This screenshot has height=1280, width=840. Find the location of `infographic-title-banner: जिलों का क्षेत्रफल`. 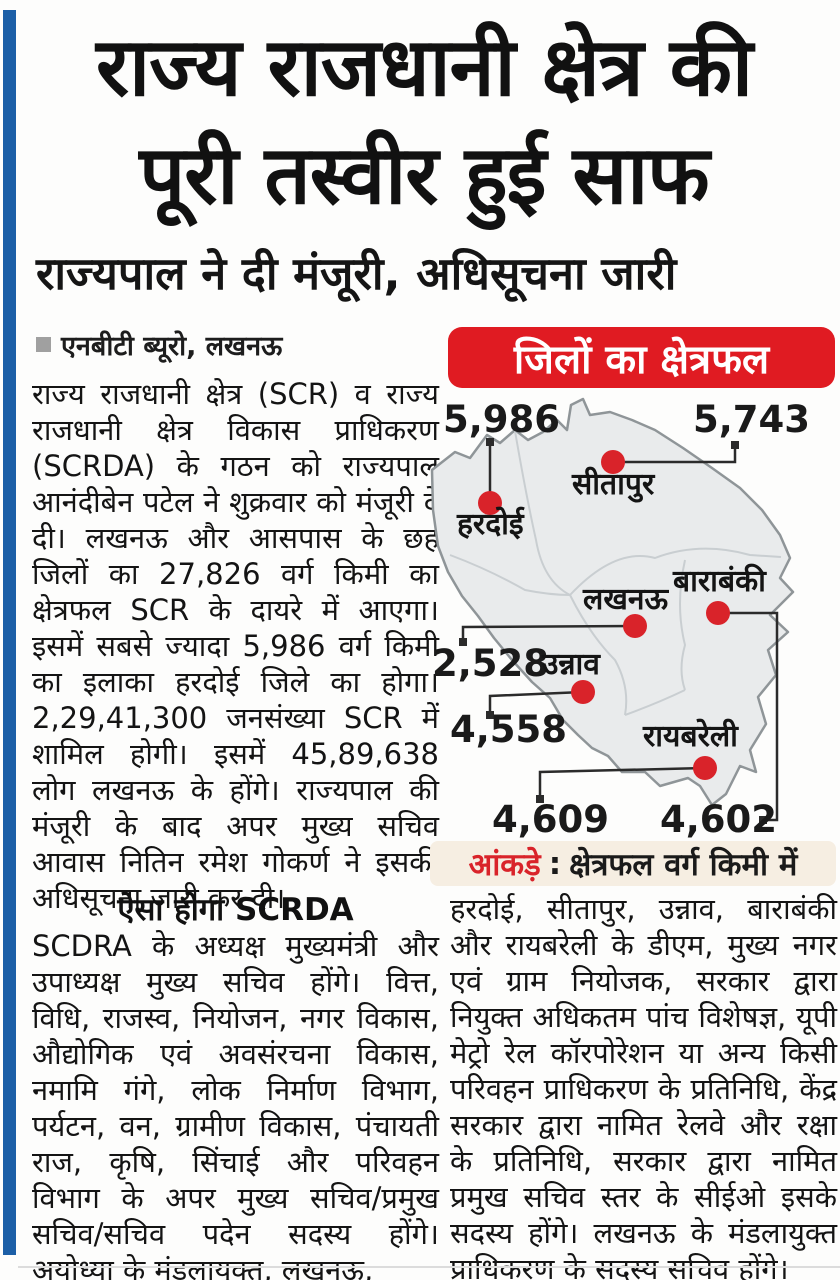

infographic-title-banner: जिलों का क्षेत्रफल is located at coordinates (641, 357).